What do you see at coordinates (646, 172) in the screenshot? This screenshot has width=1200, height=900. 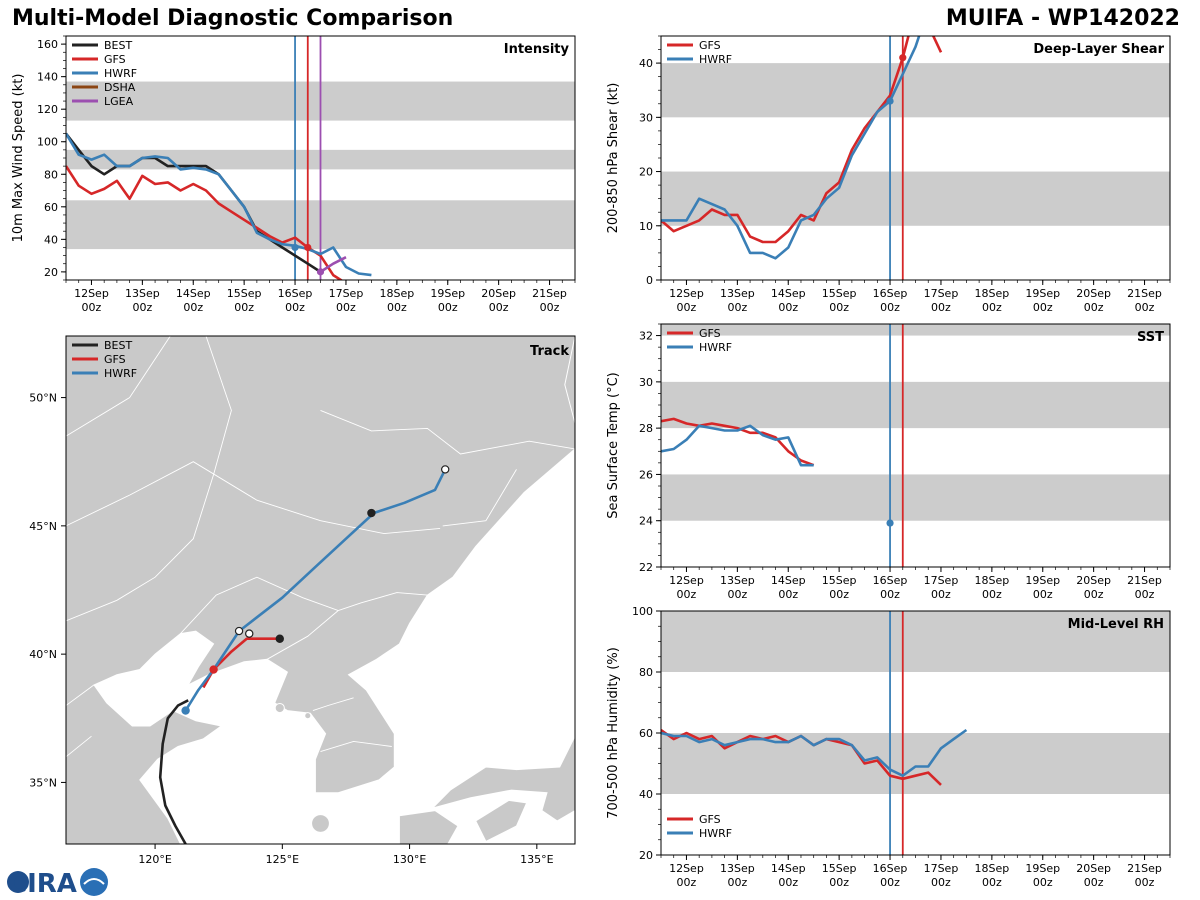 I see `shear-ytick-label: 20` at bounding box center [646, 172].